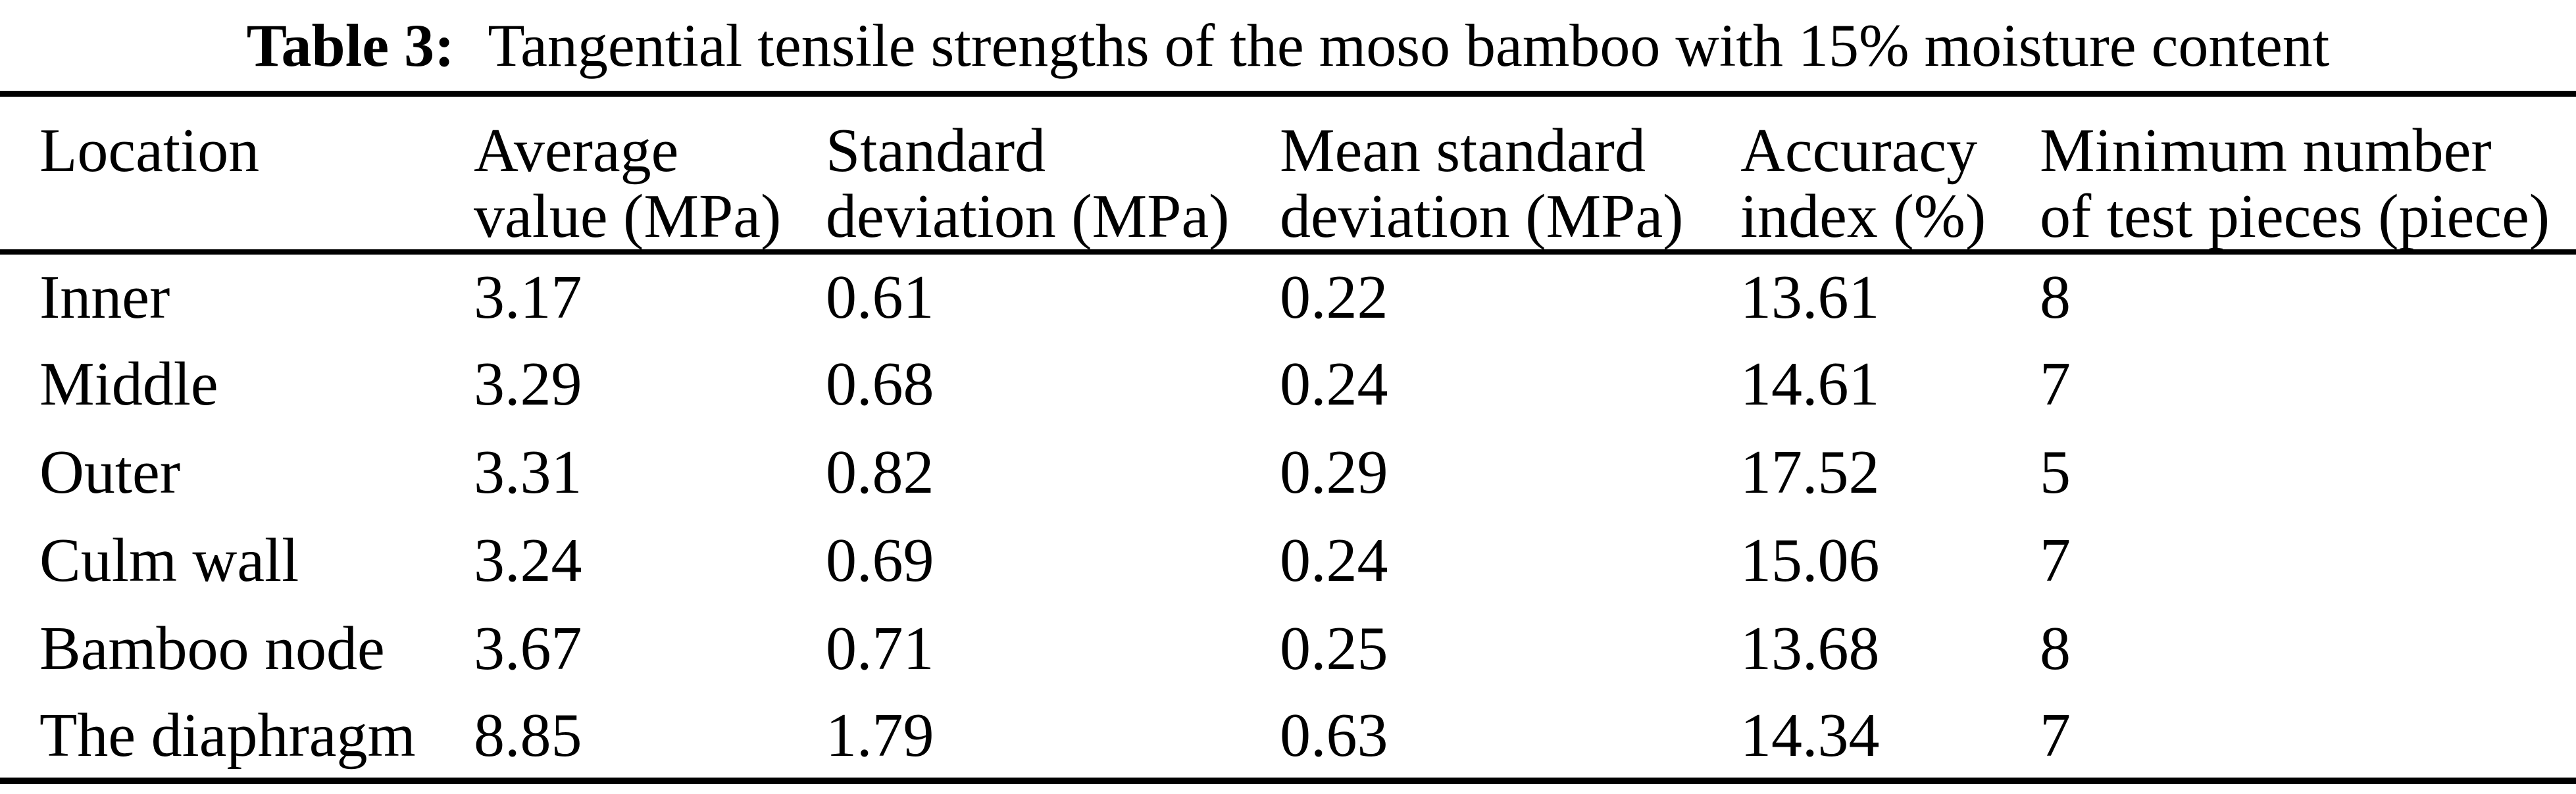  What do you see at coordinates (528, 648) in the screenshot?
I see `cell-average-value: 3.67` at bounding box center [528, 648].